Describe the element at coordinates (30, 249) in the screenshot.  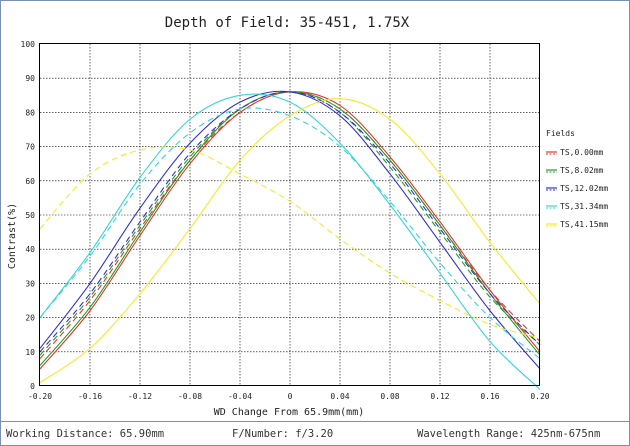
I see `y-tick-label: 40` at that location.